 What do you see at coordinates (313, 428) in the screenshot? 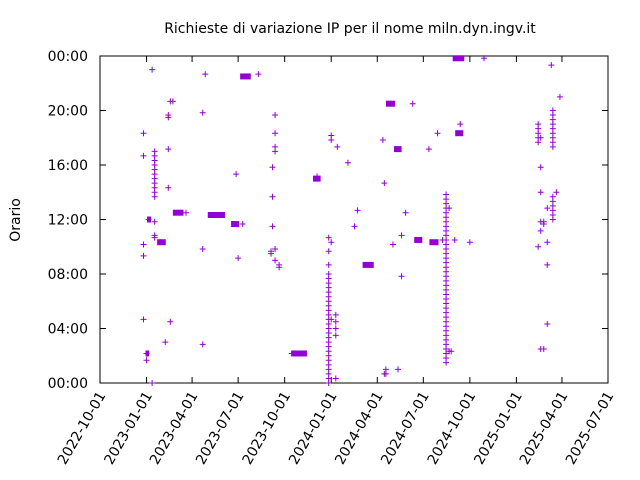
I see `x-tick-label: 2024-01-01` at bounding box center [313, 428].